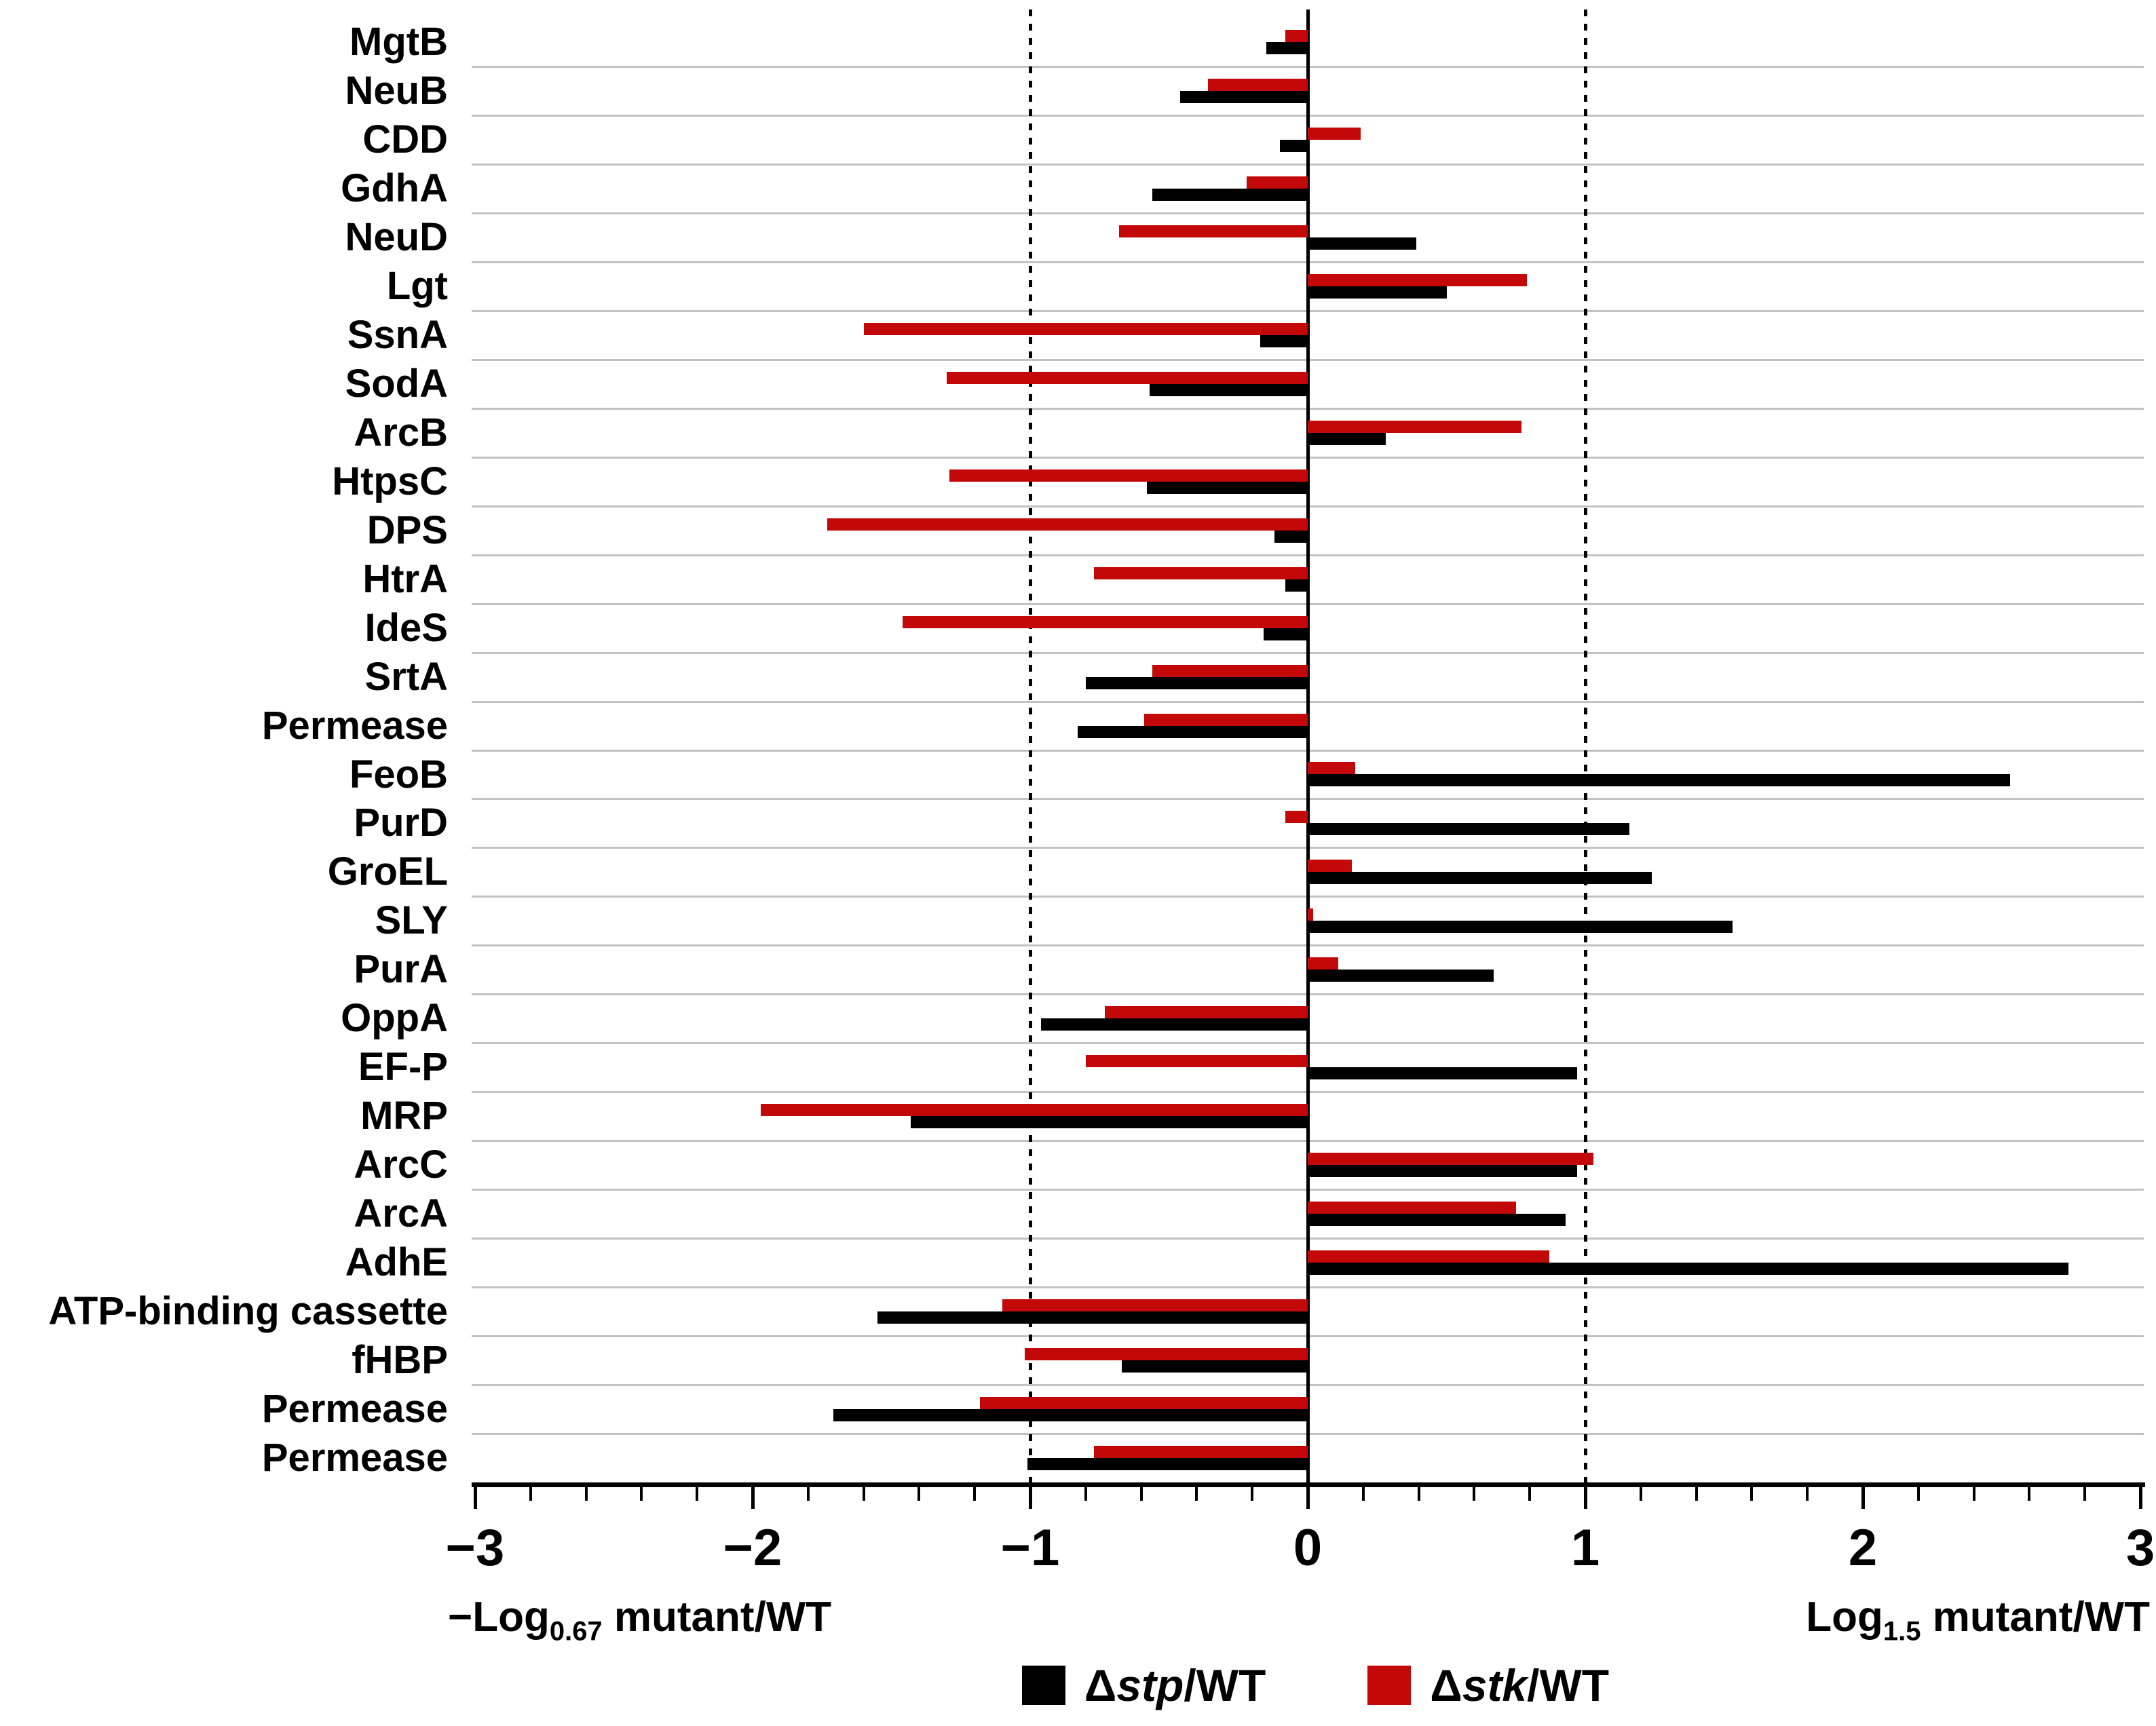 The image size is (2156, 1726). I want to click on bar-stk-HtpsC, so click(1128, 475).